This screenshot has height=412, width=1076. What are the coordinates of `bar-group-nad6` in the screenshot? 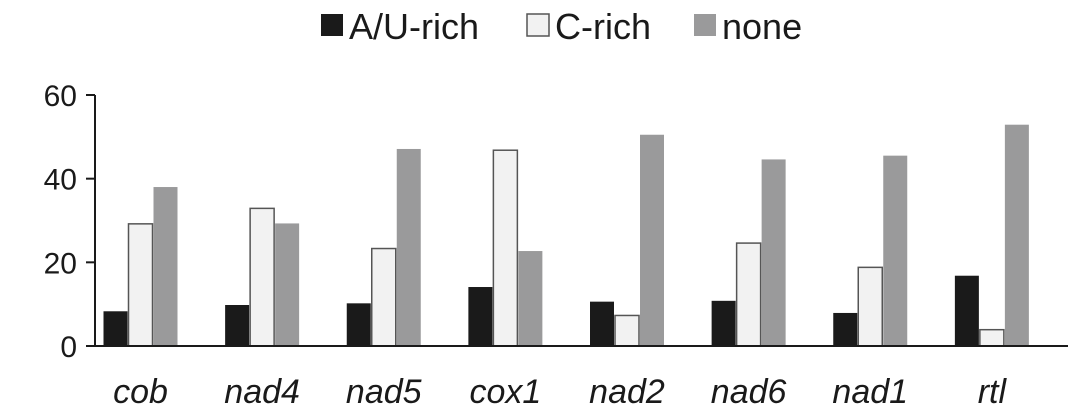 It's located at (748, 253).